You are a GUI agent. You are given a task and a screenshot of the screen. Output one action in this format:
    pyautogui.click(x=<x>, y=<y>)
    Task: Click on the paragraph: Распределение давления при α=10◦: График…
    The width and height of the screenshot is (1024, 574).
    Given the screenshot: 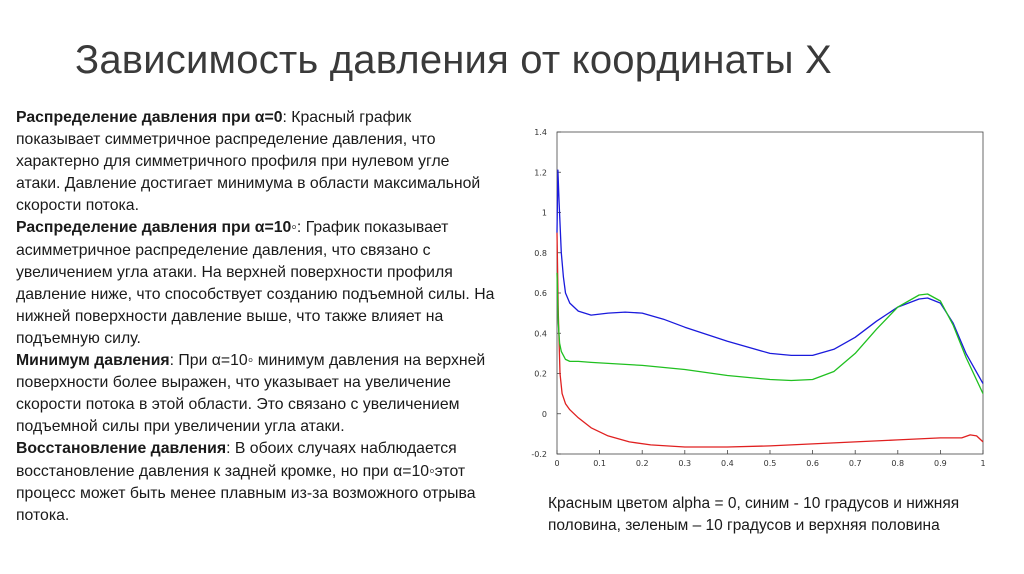 What is the action you would take?
    pyautogui.click(x=256, y=283)
    